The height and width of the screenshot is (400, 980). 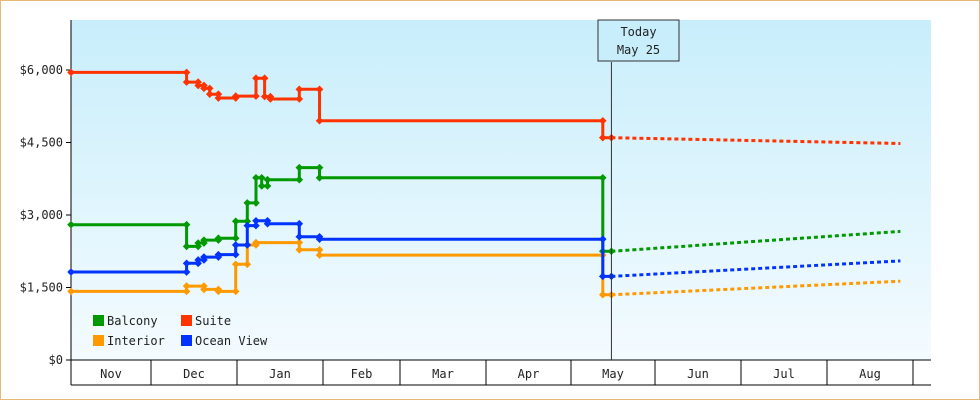 I want to click on x-tick-label: May, so click(x=613, y=374).